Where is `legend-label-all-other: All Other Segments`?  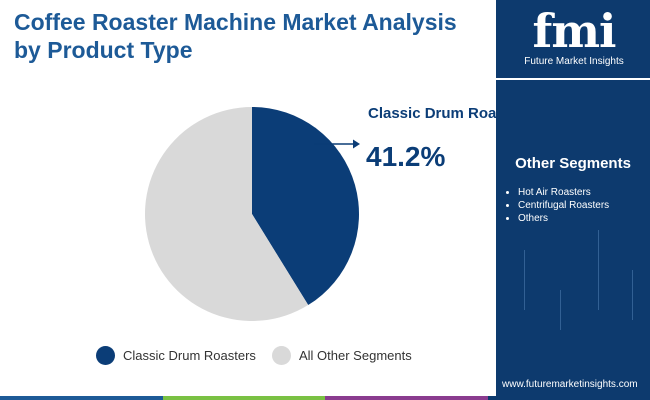 legend-label-all-other: All Other Segments is located at coordinates (355, 355).